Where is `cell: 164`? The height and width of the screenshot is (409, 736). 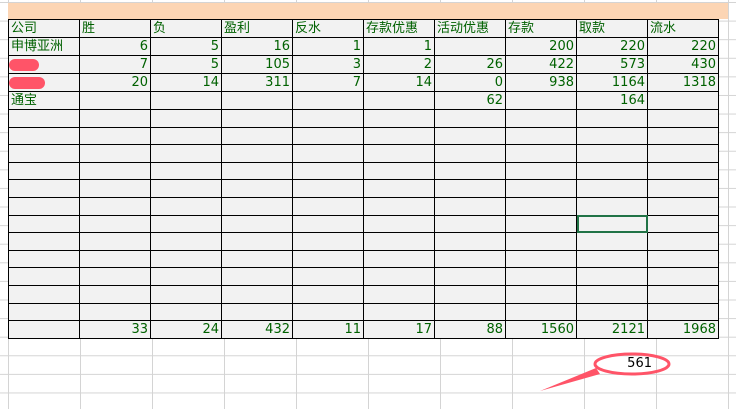
cell: 164 is located at coordinates (612, 100).